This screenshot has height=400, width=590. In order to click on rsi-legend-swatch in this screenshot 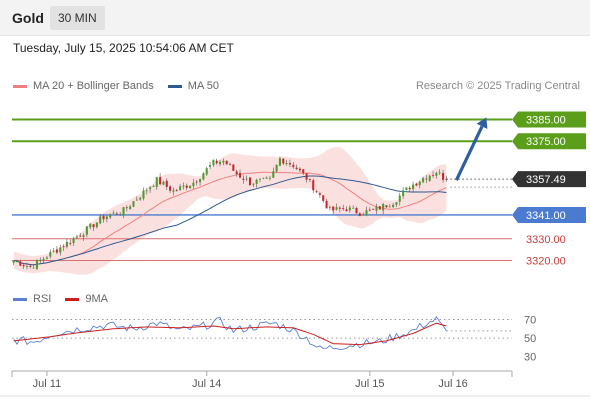, I will do `click(20, 299)`.